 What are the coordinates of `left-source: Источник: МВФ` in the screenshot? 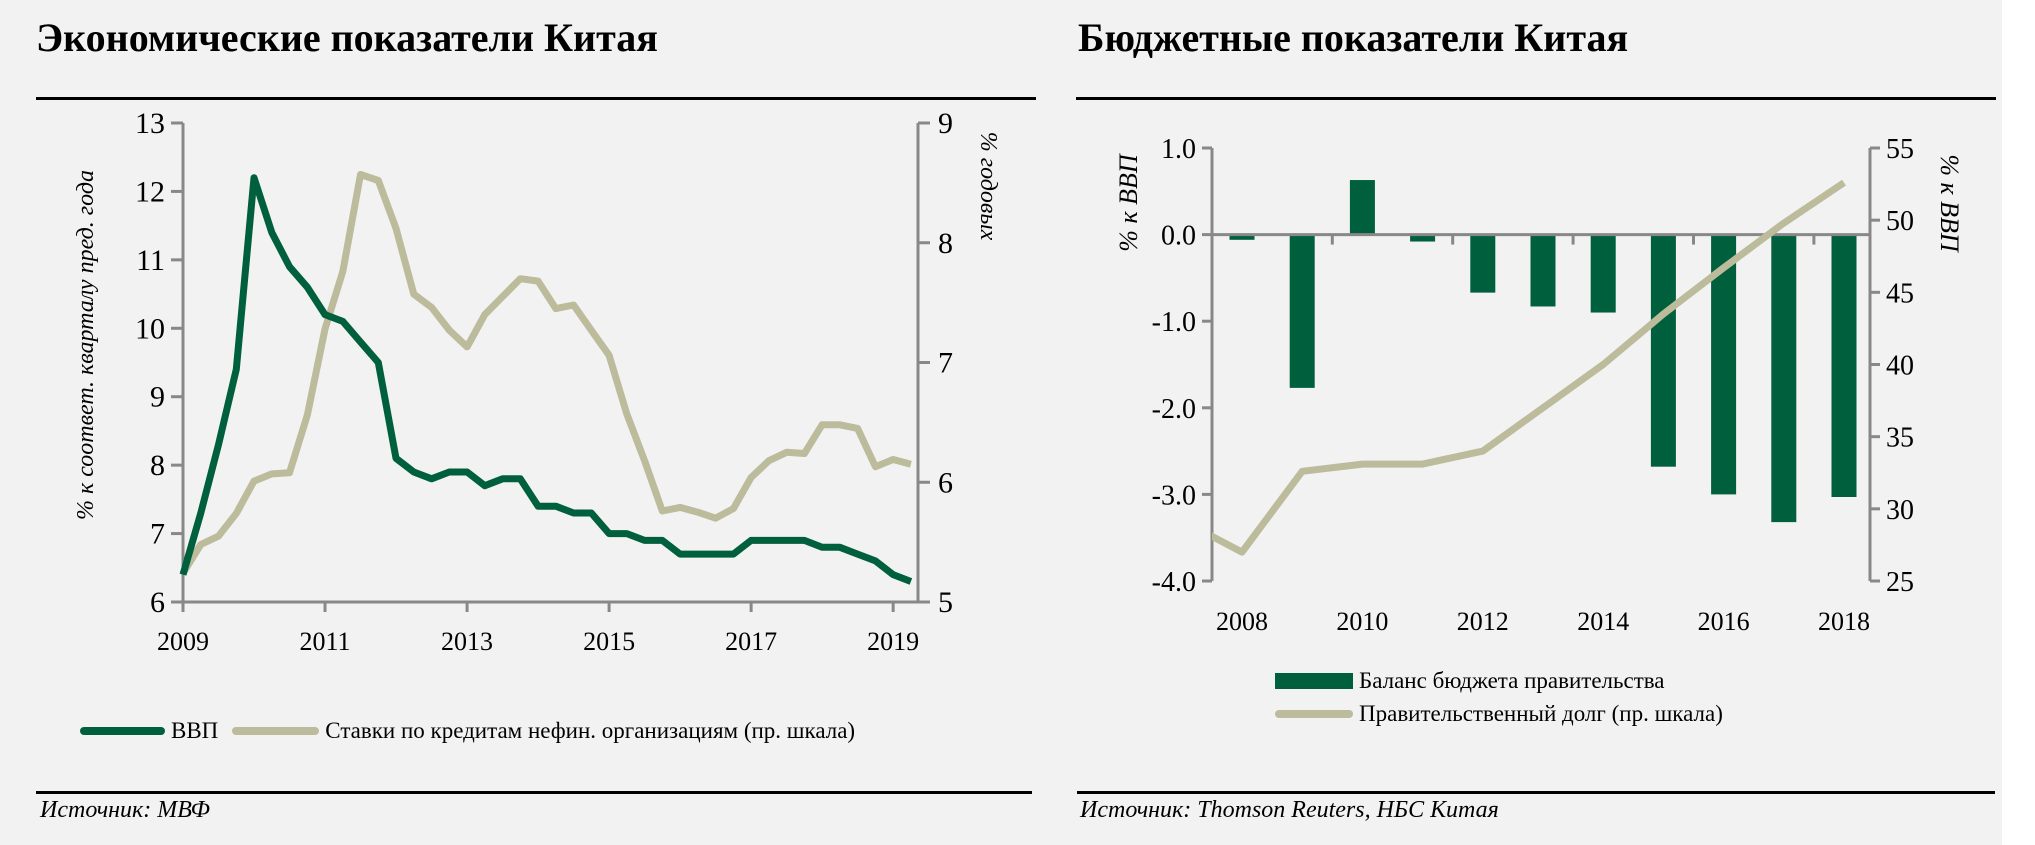 It's located at (125, 810).